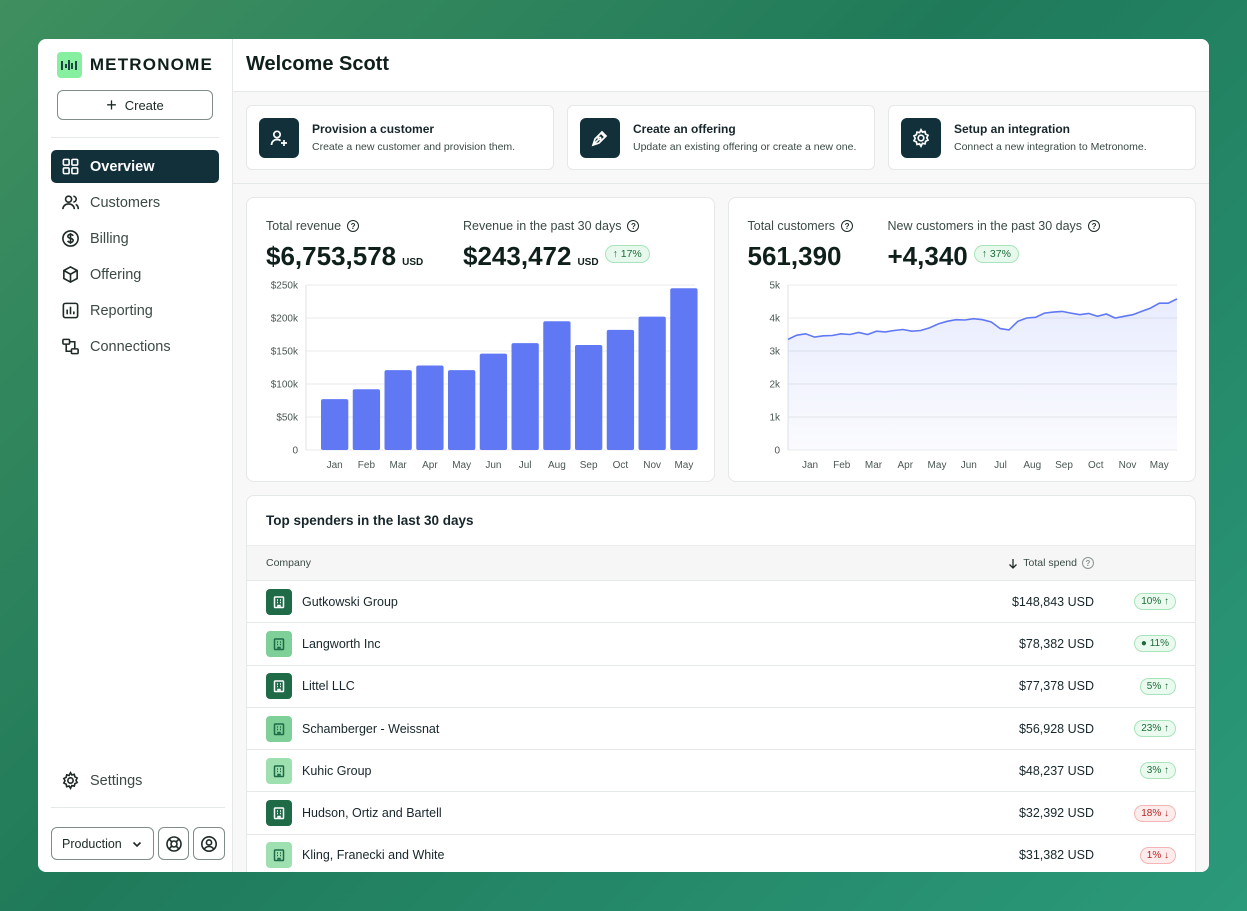 The image size is (1247, 911). Describe the element at coordinates (350, 601) in the screenshot. I see `company-name: Gutkowski Group` at that location.